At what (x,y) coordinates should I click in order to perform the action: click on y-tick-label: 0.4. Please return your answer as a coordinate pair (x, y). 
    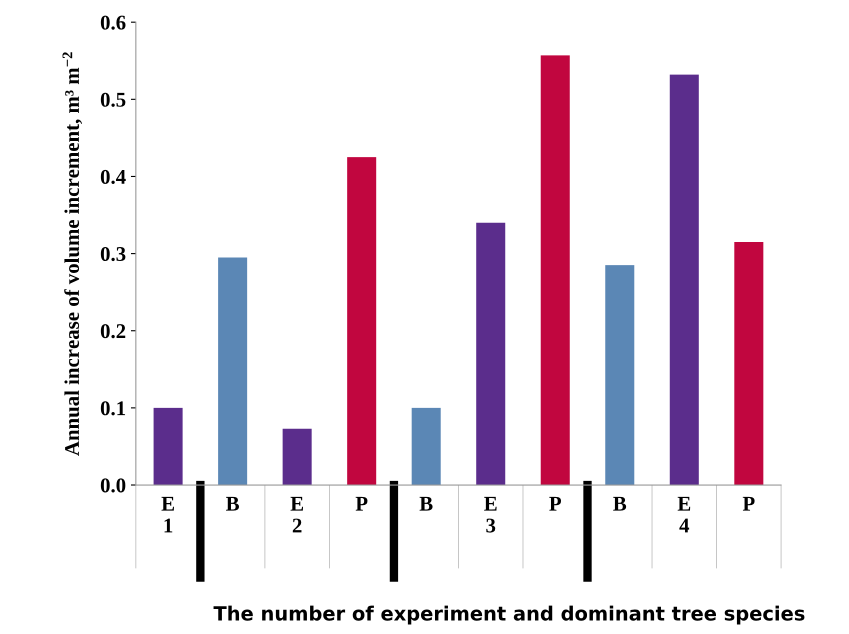
    Looking at the image, I should click on (113, 177).